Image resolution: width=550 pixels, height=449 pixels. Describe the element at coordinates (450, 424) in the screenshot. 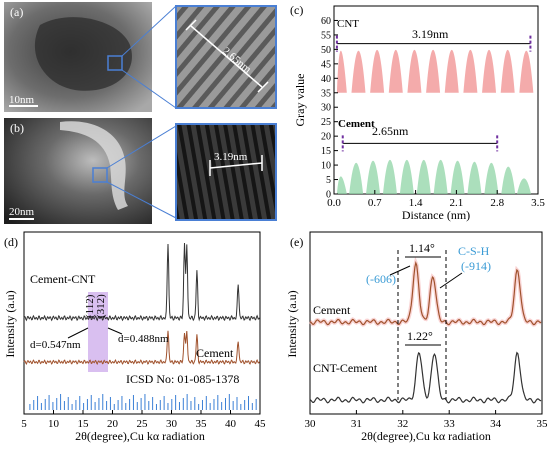

I see `e-xtick-label-3: 33` at that location.